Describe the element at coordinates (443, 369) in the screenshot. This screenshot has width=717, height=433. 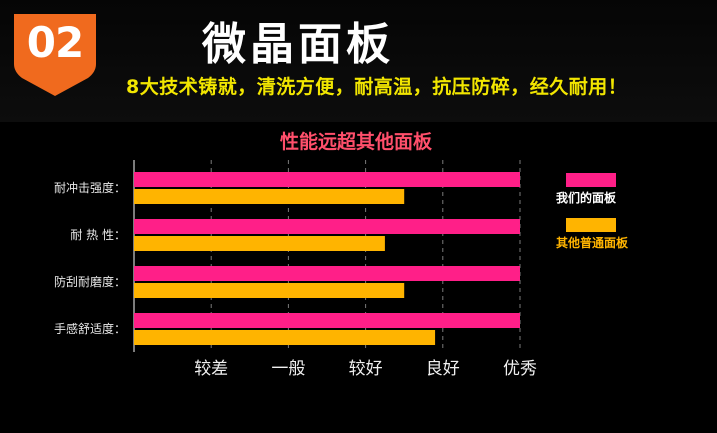
I see `tick-label: 良好` at that location.